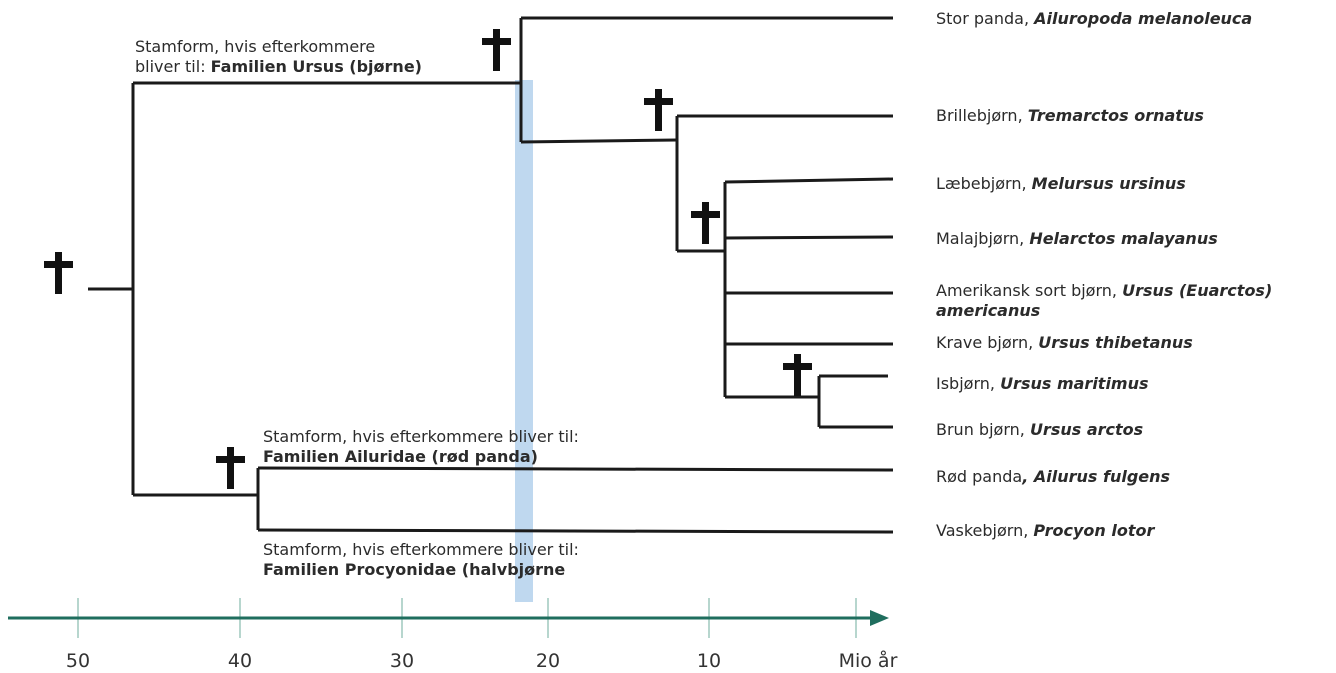  Describe the element at coordinates (879, 618) in the screenshot. I see `axis-arrow-icon` at that location.